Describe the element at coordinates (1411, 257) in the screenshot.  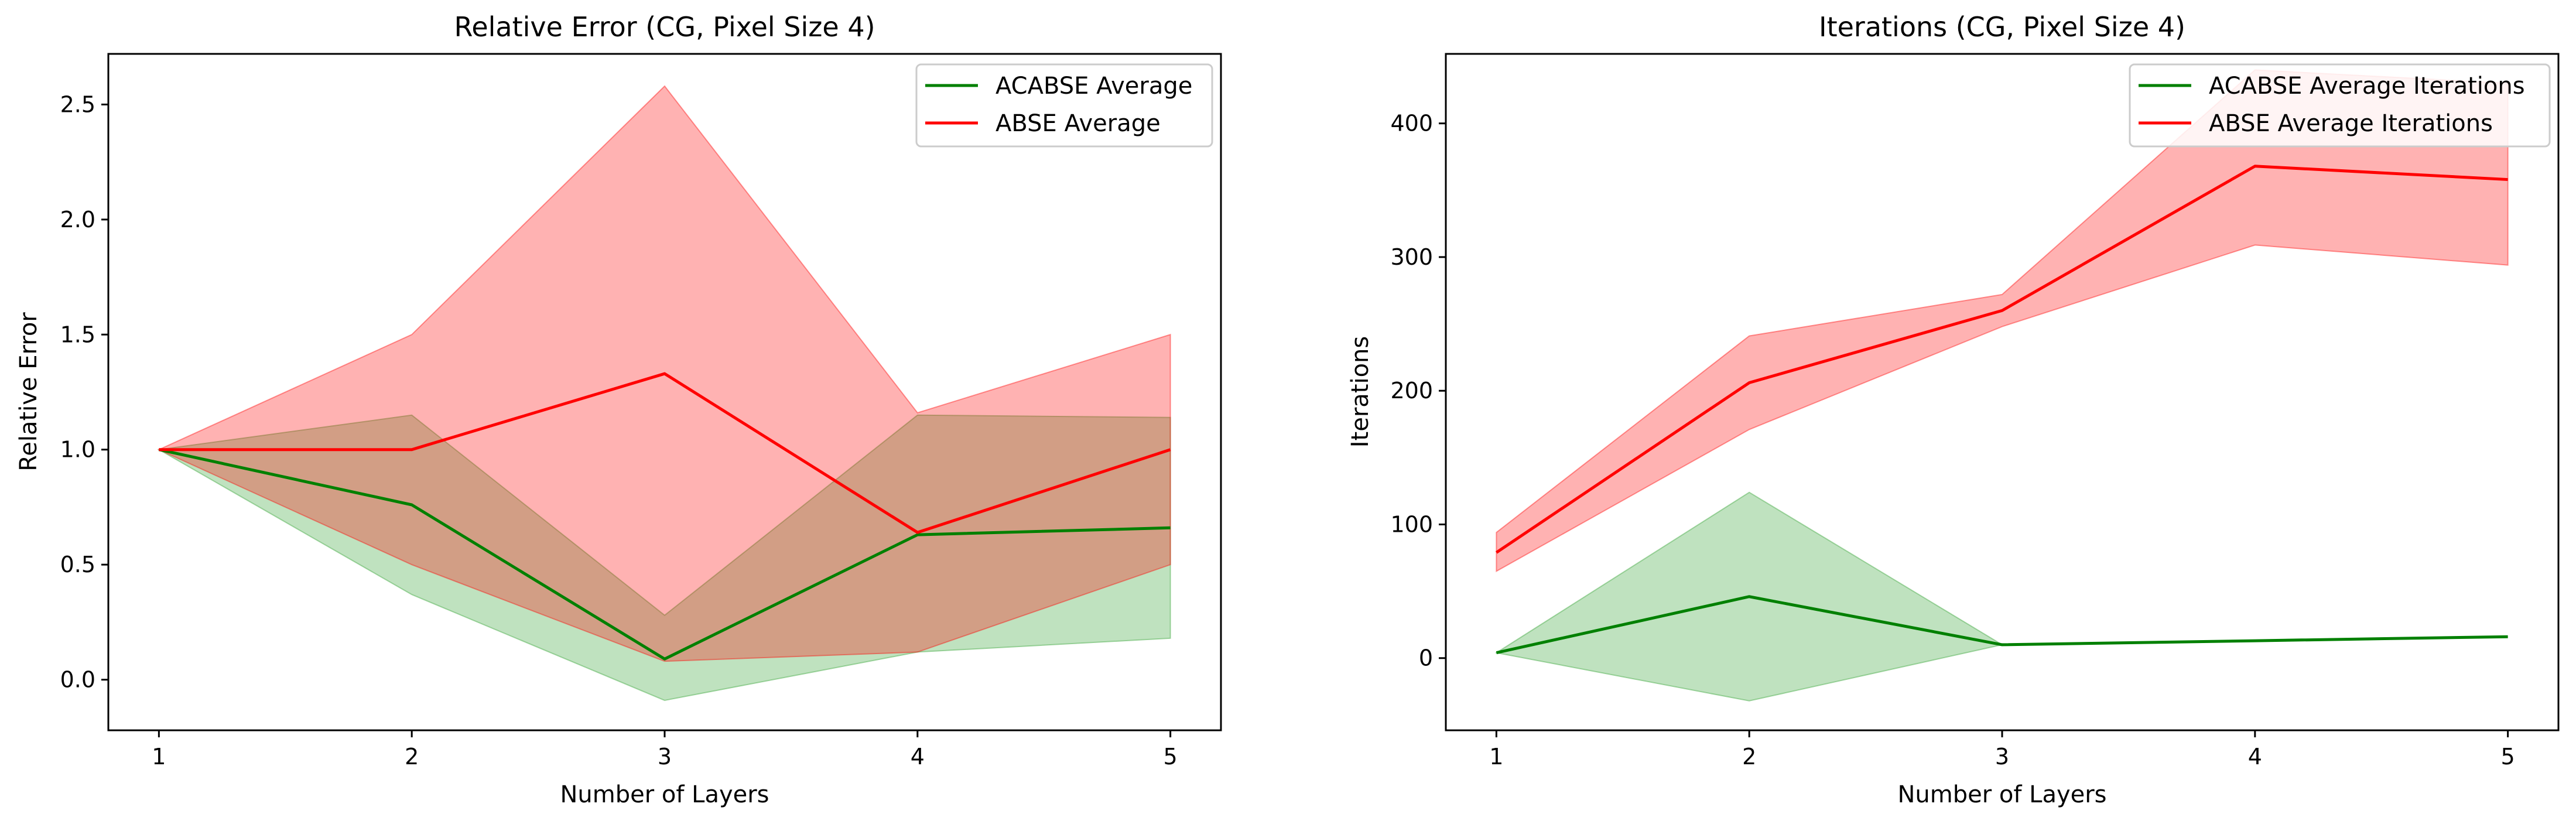
I see `iterations-y-tick-label: 300` at that location.